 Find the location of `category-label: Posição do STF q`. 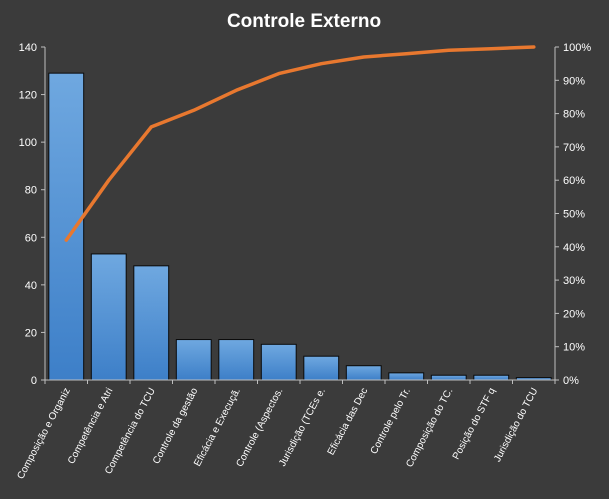

category-label: Posição do STF q is located at coordinates (474, 423).